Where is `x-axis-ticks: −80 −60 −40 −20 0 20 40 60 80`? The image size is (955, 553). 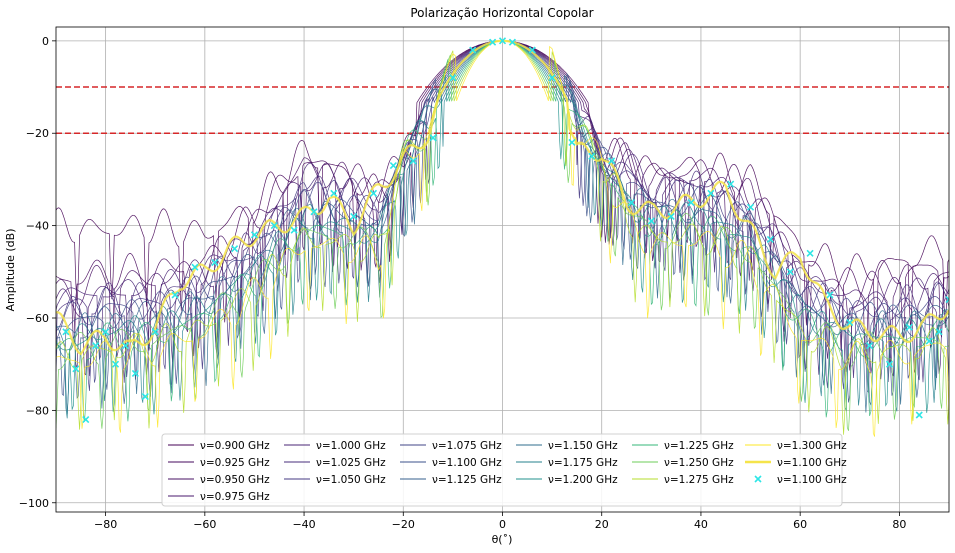
x-axis-ticks: −80 −60 −40 −20 0 20 40 60 80 is located at coordinates (500, 521).